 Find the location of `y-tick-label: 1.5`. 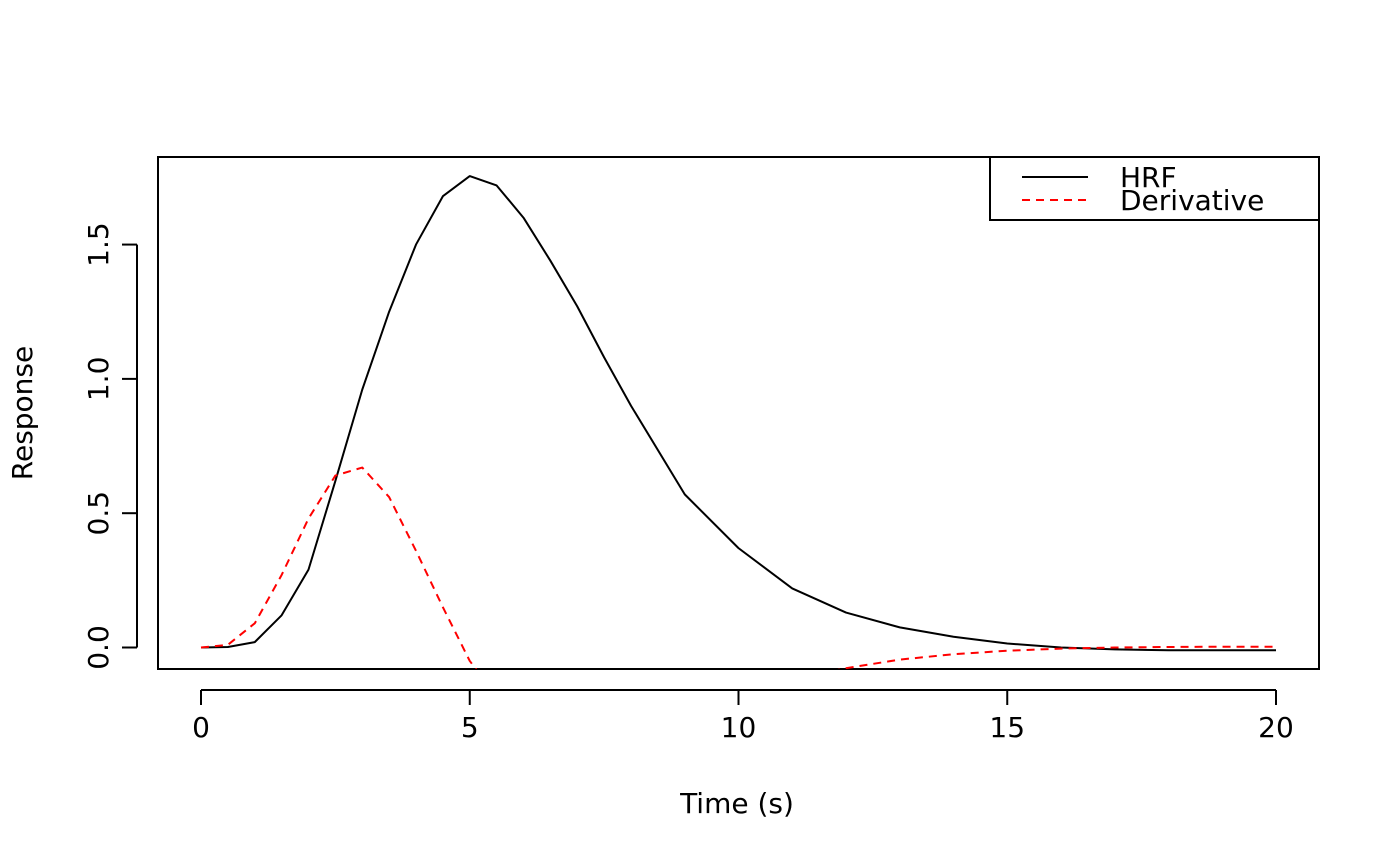

y-tick-label: 1.5 is located at coordinates (98, 244).